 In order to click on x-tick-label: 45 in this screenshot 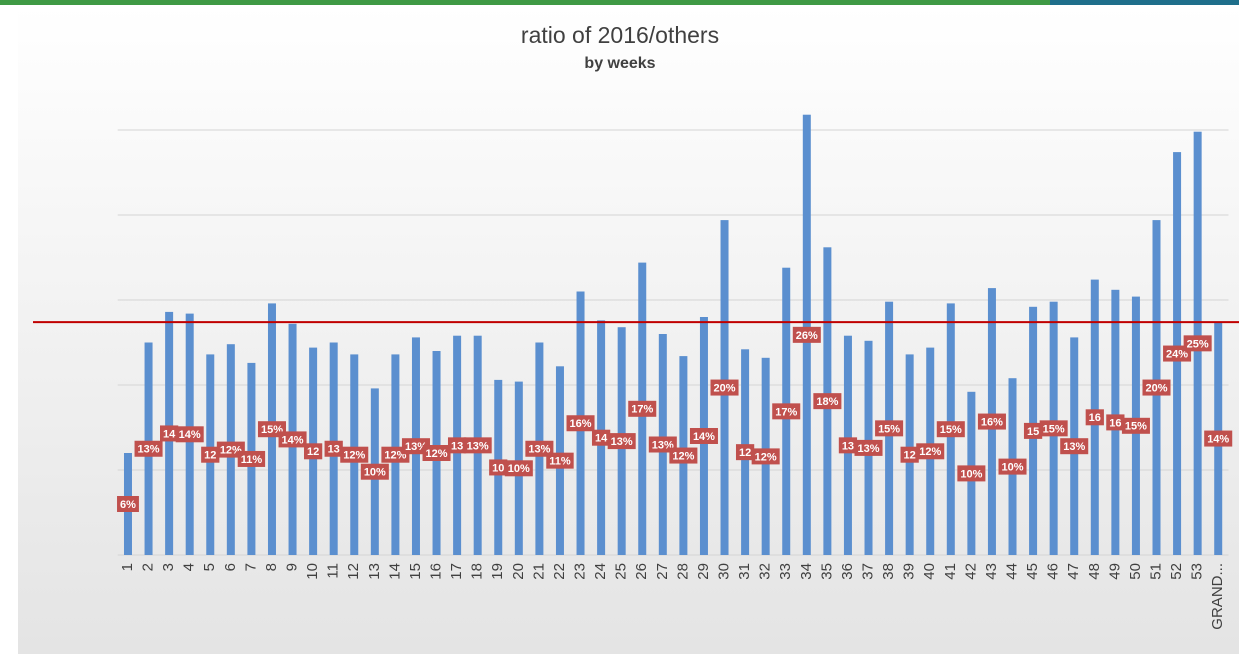, I will do `click(1032, 571)`.